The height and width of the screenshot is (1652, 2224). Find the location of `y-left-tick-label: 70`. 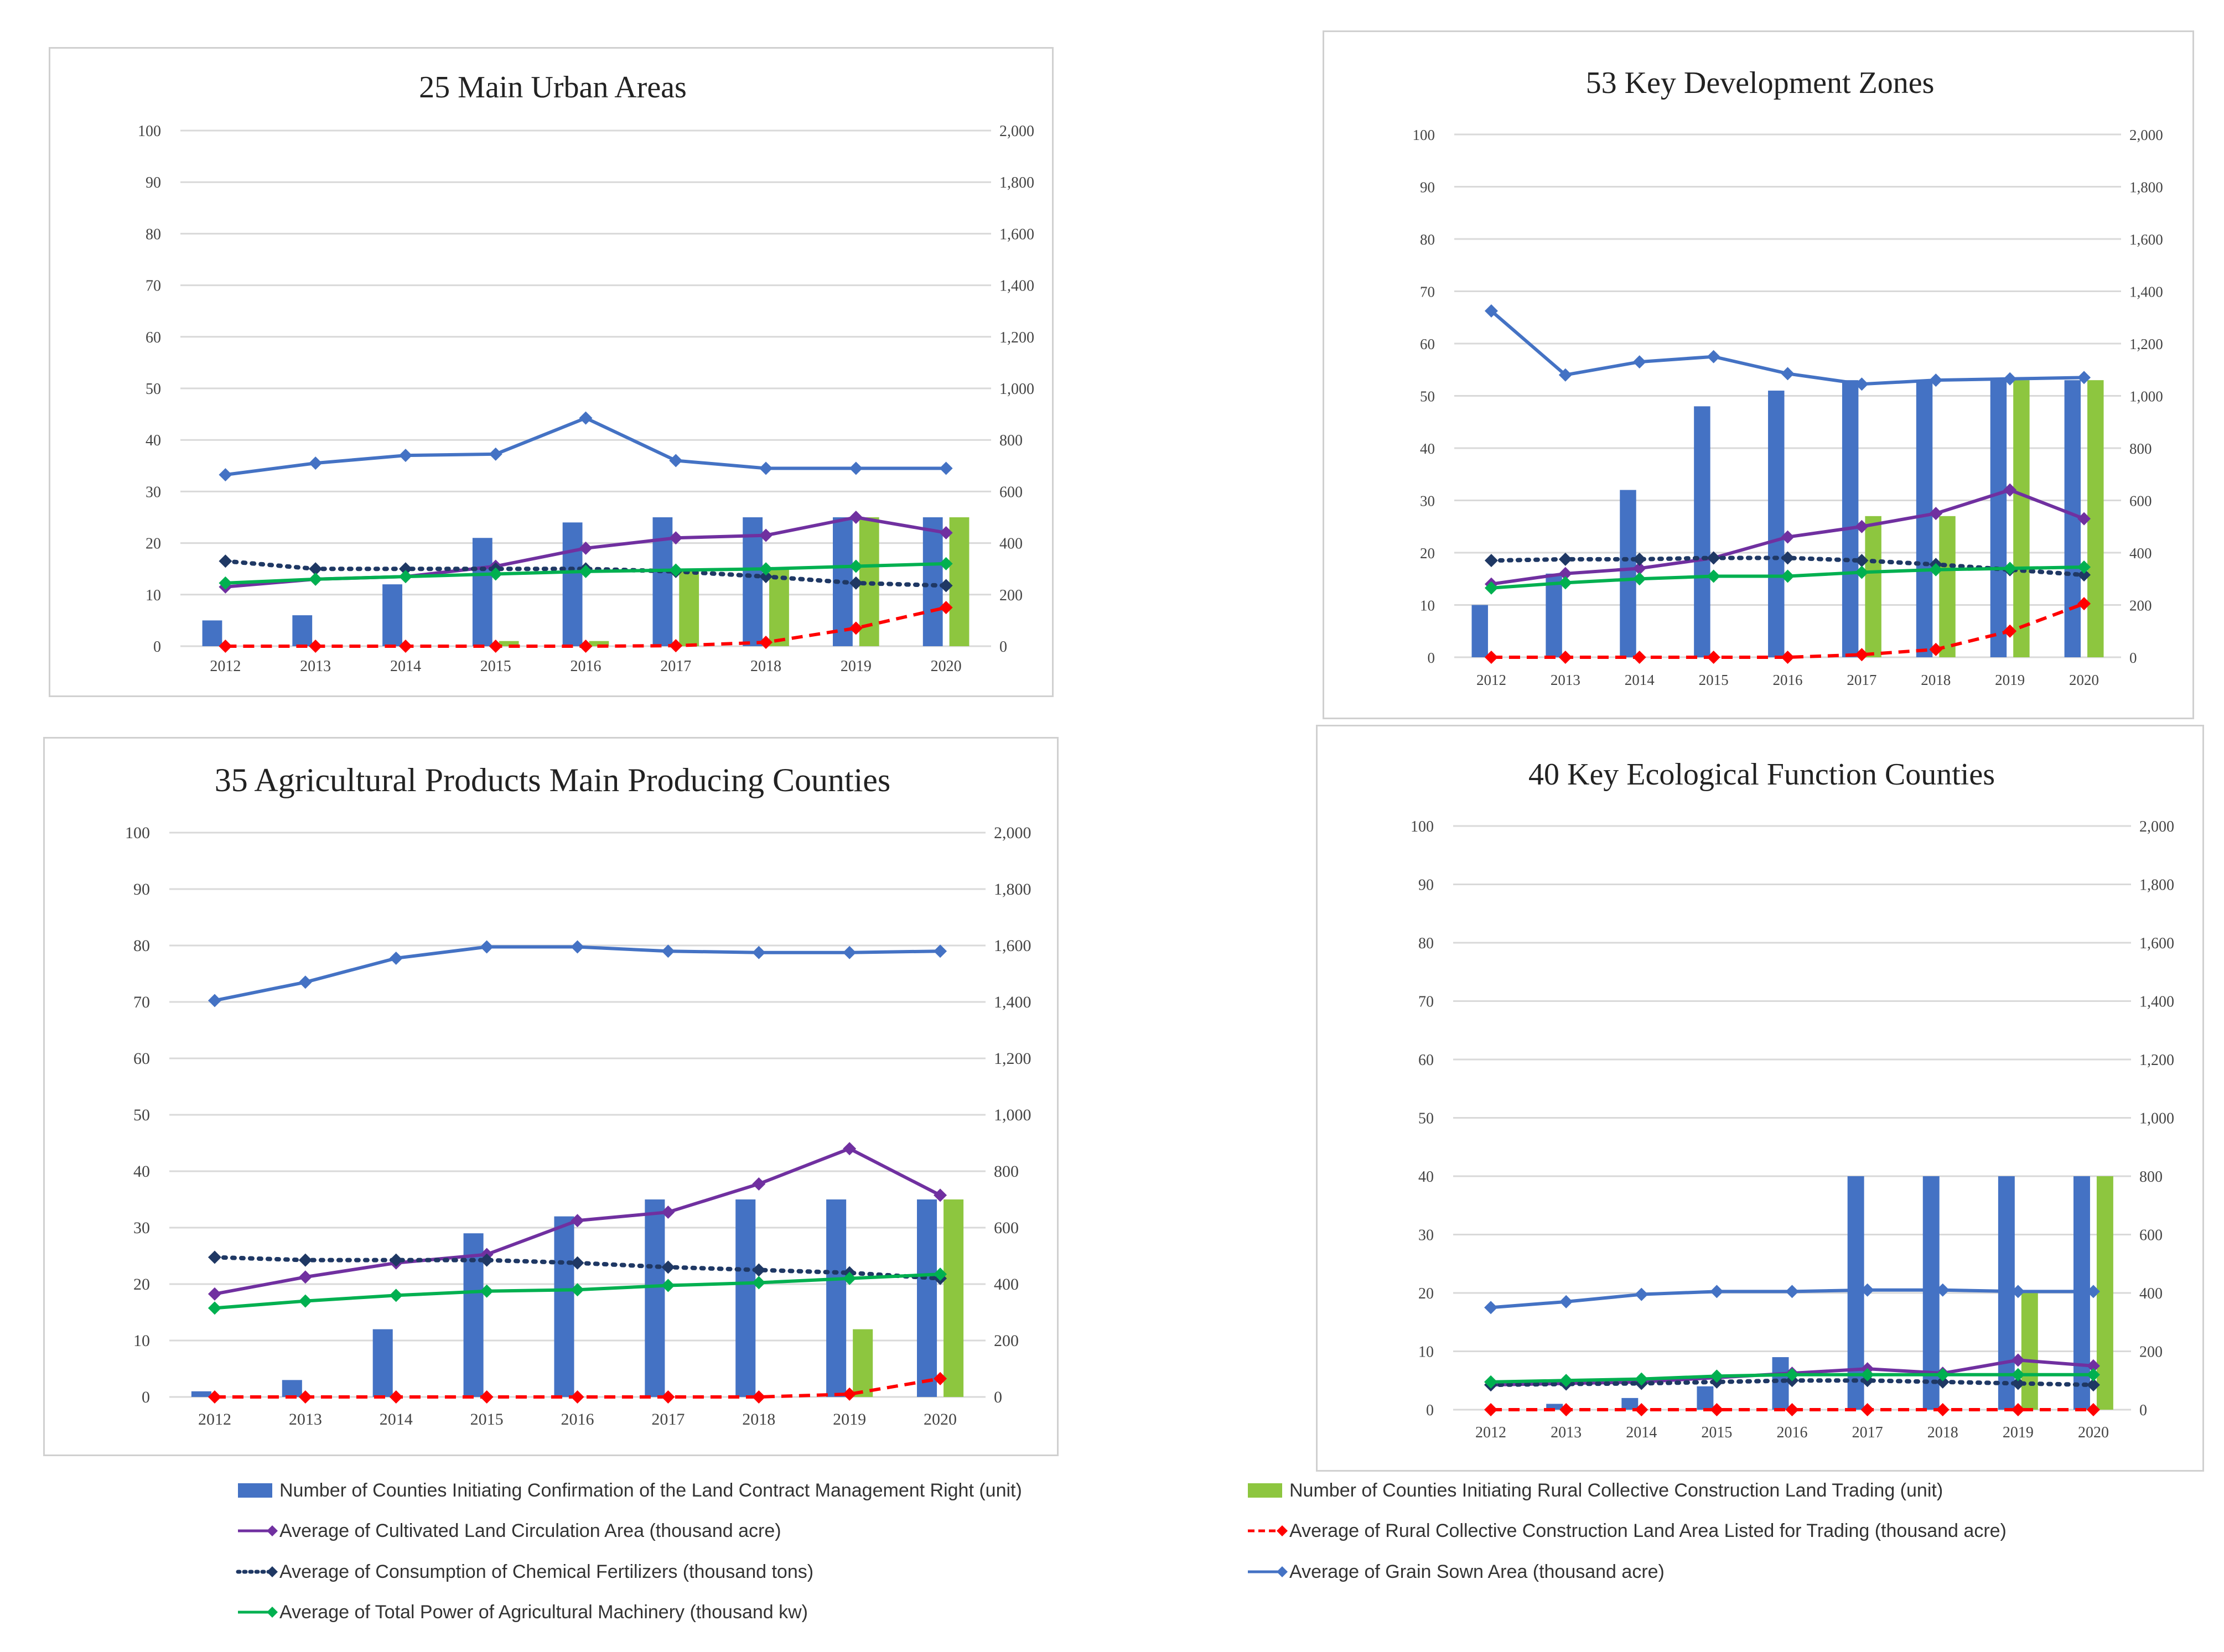

y-left-tick-label: 70 is located at coordinates (1428, 292).